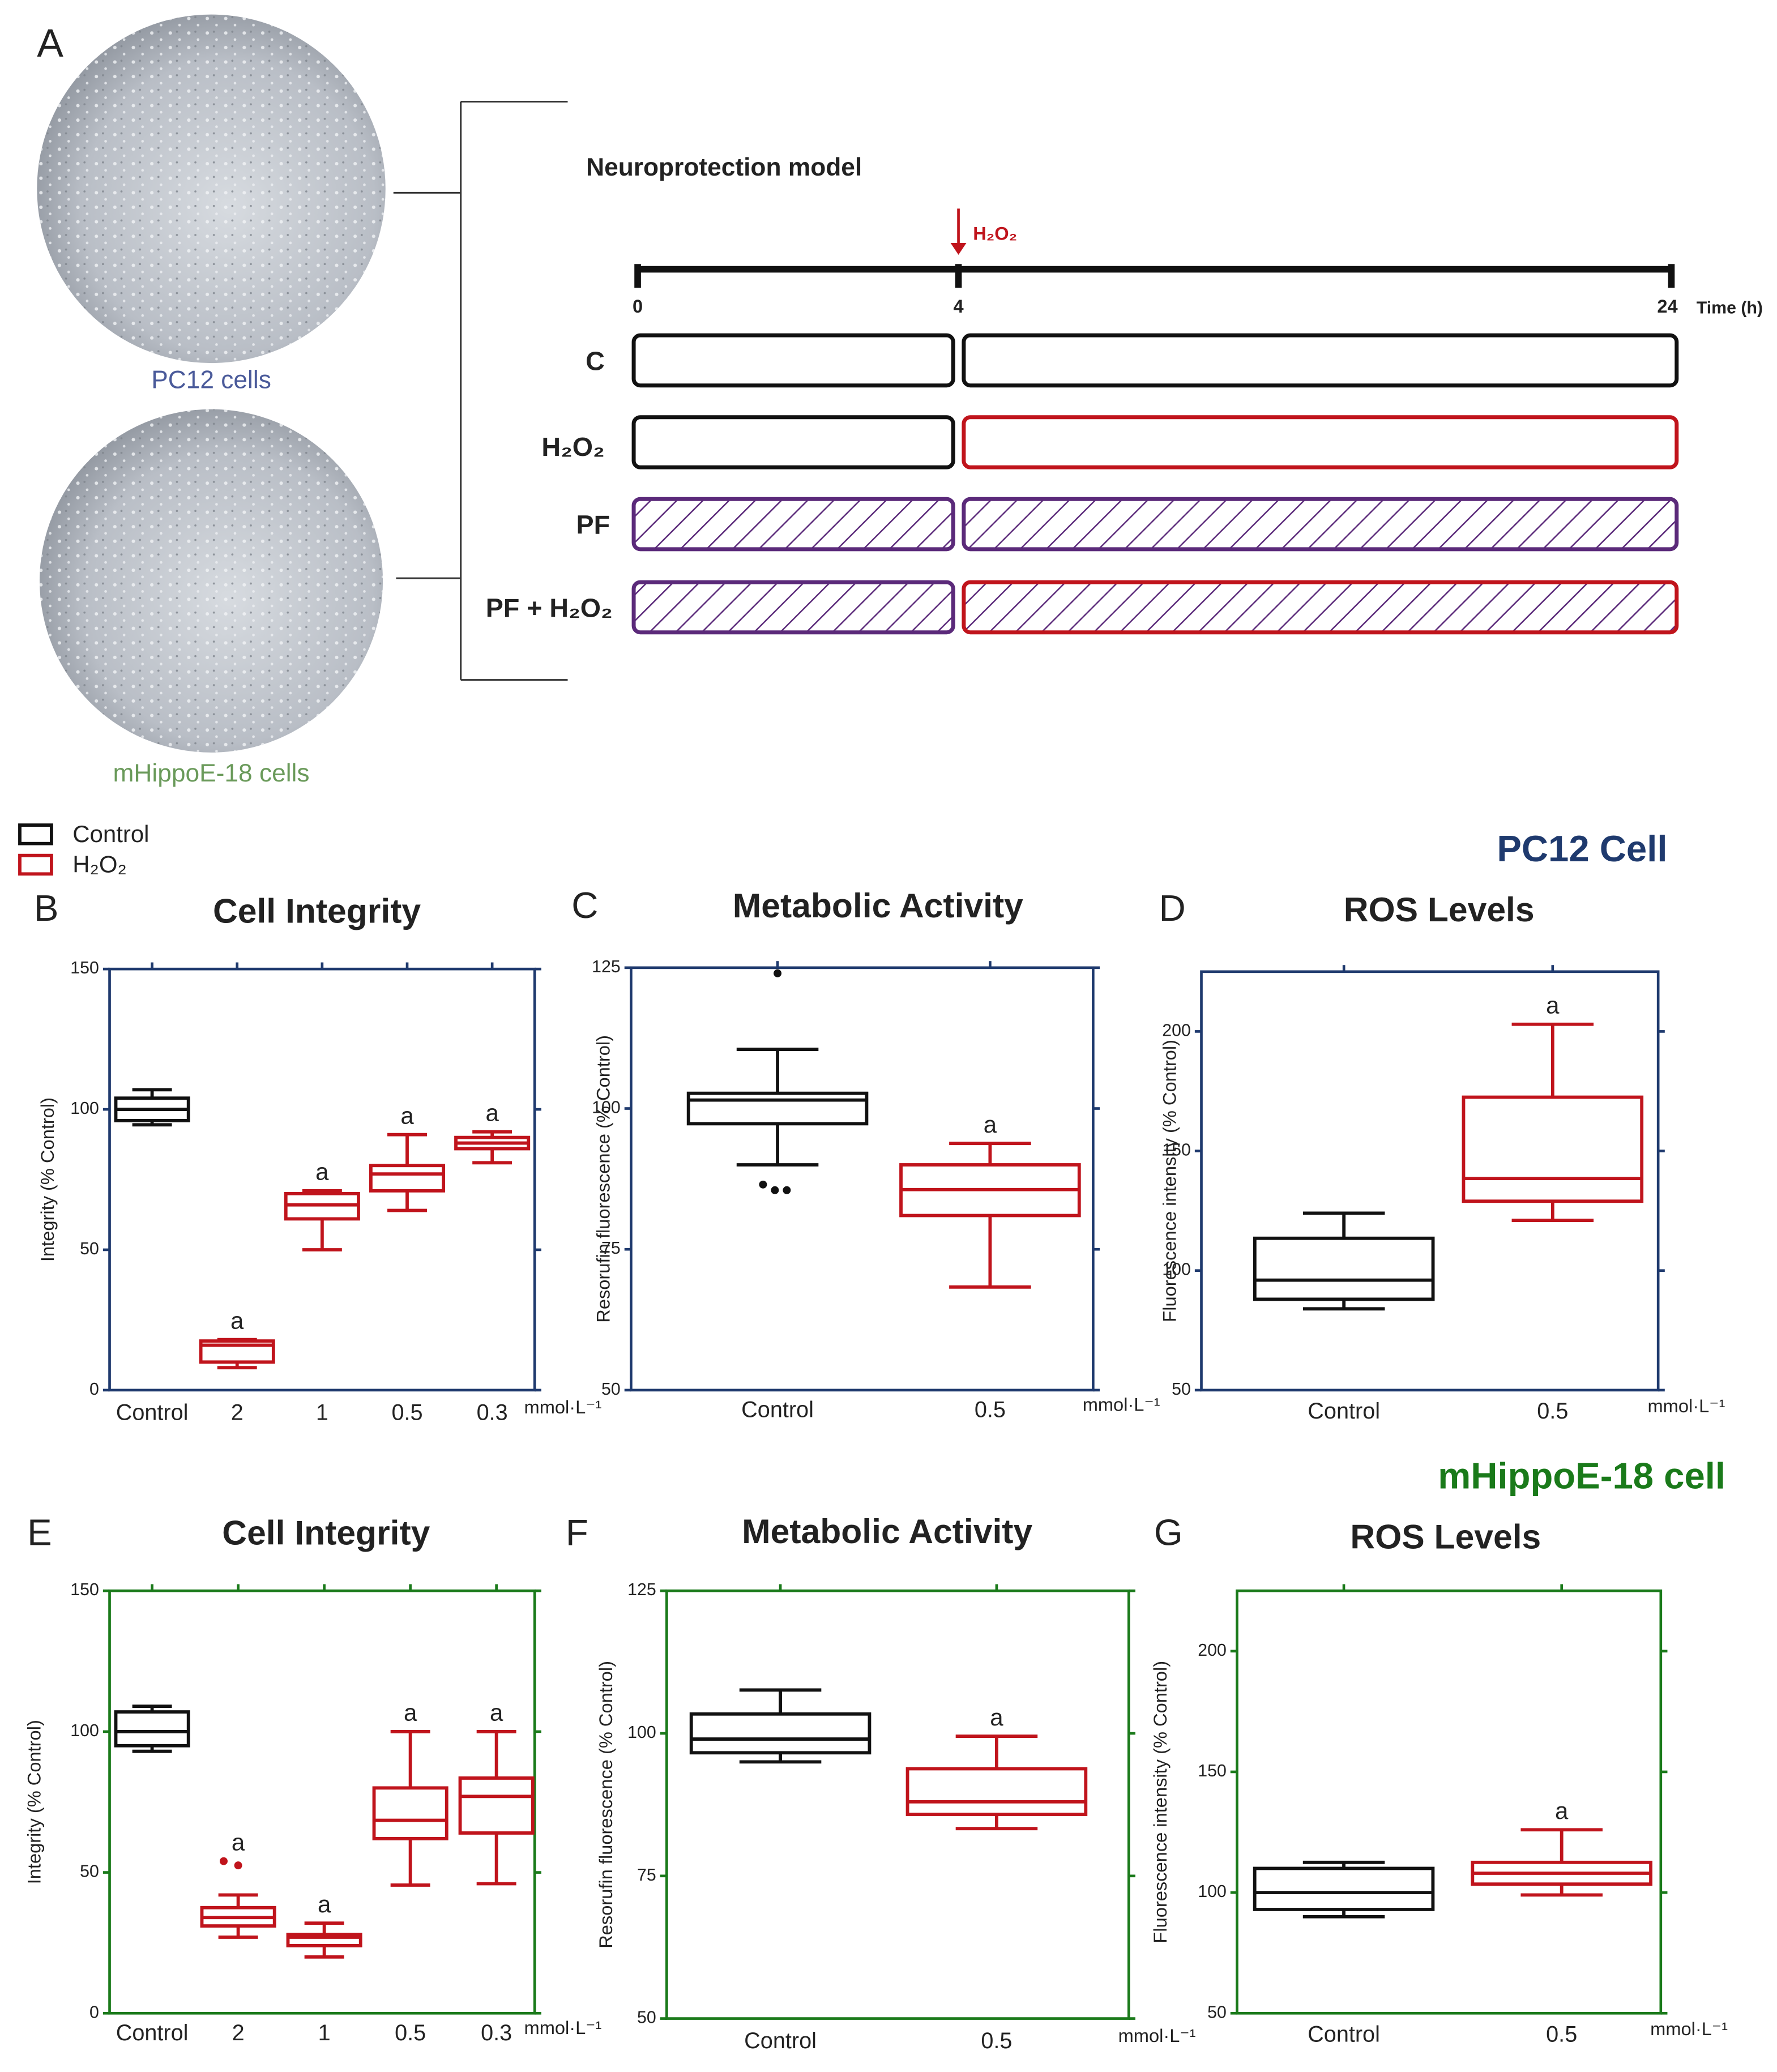 The width and height of the screenshot is (1777, 2072). I want to click on treatment-label: H₂O₂, so click(995, 233).